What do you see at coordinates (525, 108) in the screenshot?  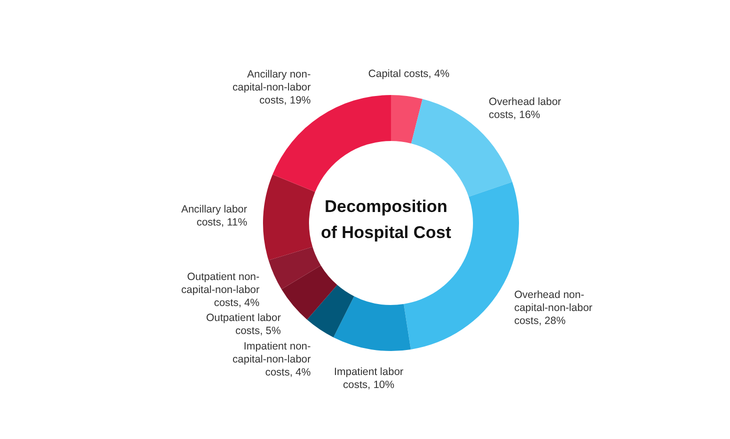 I see `slice-label: Overhead labor costs, 16%` at bounding box center [525, 108].